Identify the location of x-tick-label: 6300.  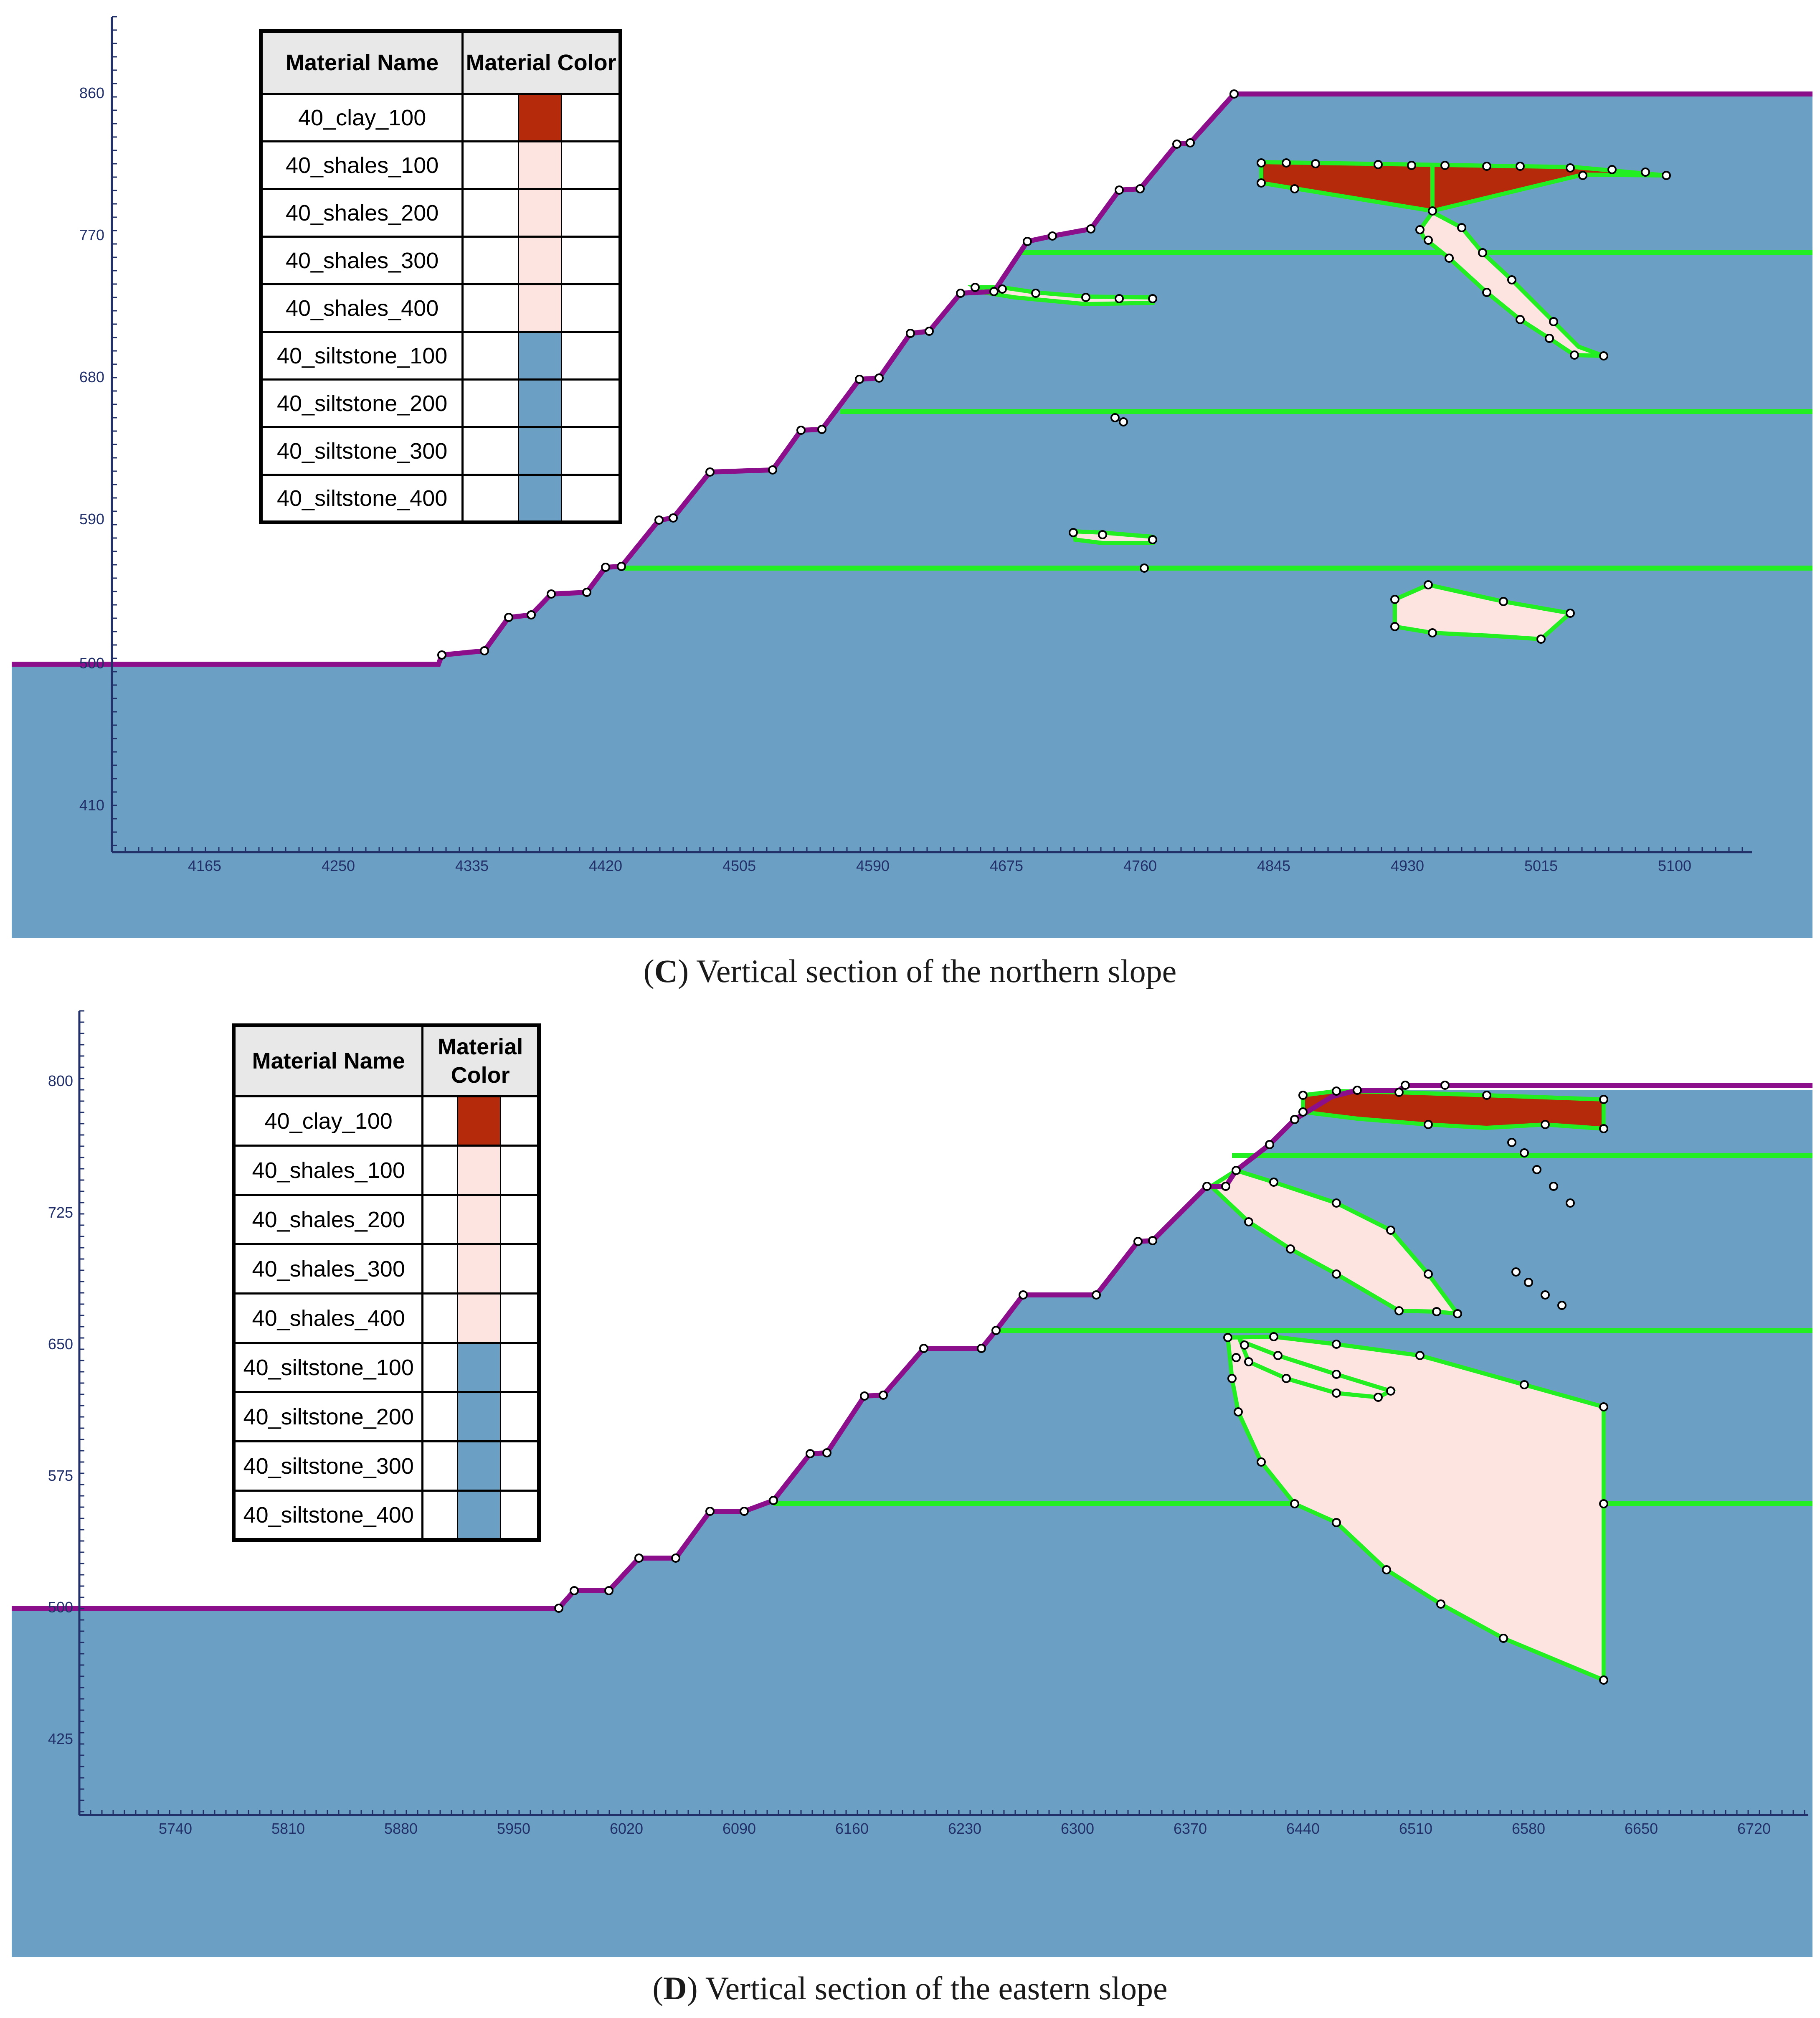
(1077, 1828).